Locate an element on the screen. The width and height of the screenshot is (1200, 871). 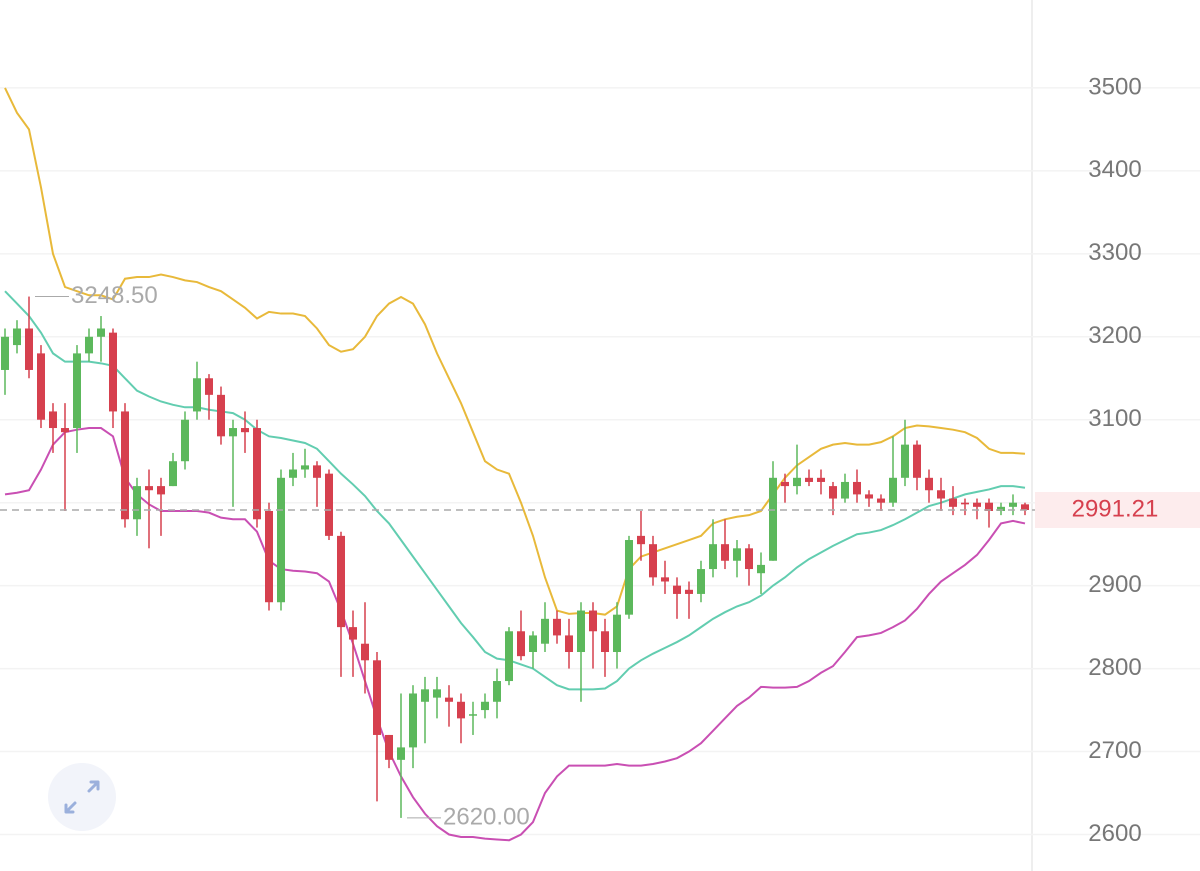
expand-button is located at coordinates (82, 797).